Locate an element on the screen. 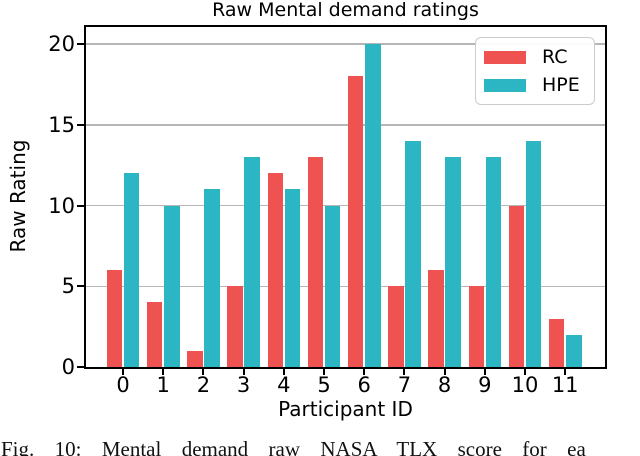 The image size is (640, 456). x-tick-label-7: 7 is located at coordinates (404, 385).